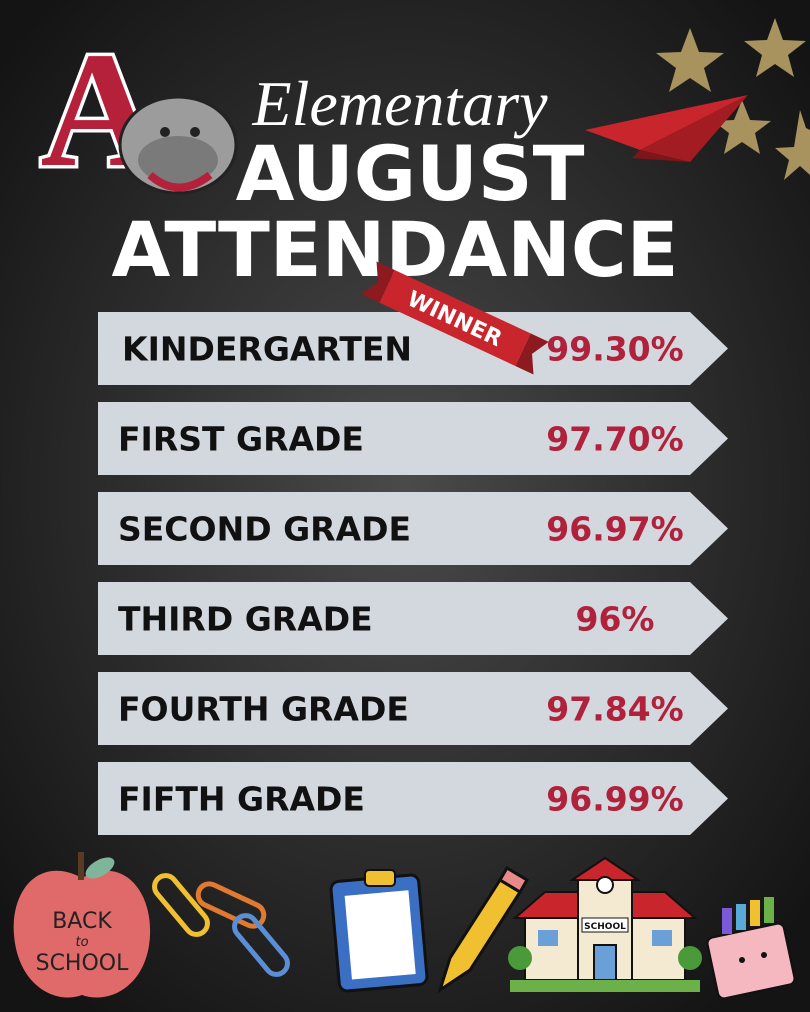  What do you see at coordinates (267, 349) in the screenshot?
I see `grade-label: KINDERGARTEN` at bounding box center [267, 349].